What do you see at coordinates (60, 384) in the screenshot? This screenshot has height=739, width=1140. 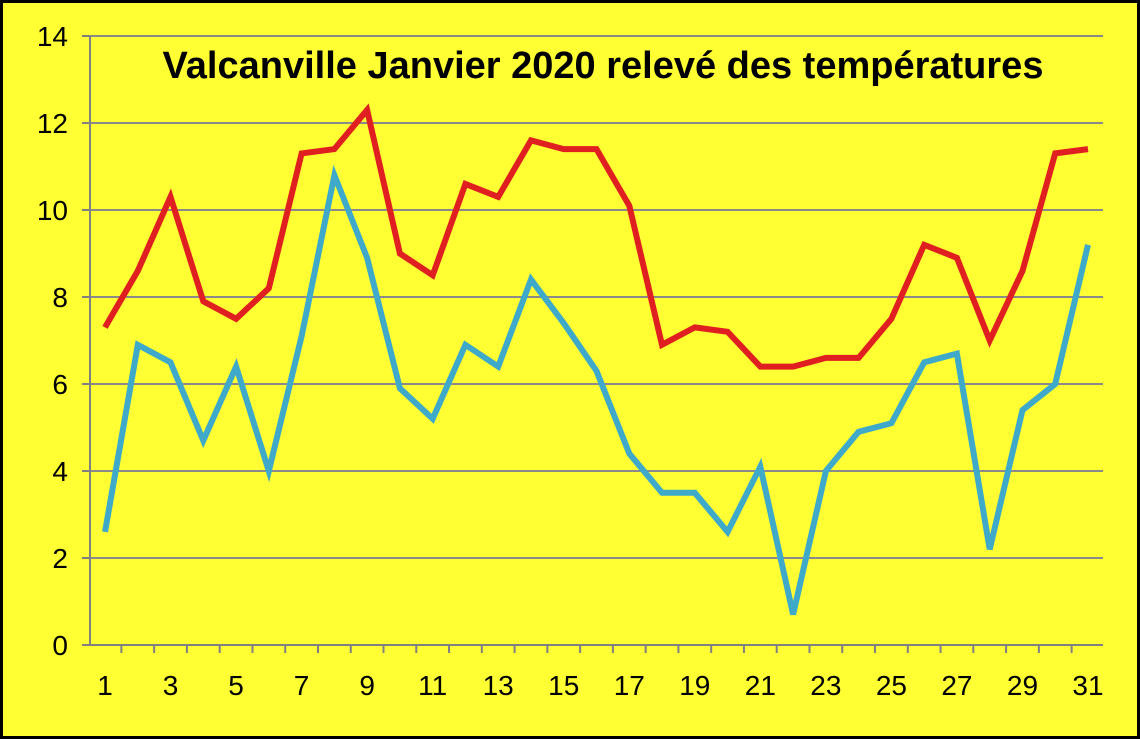 I see `y-tick-label: 6` at bounding box center [60, 384].